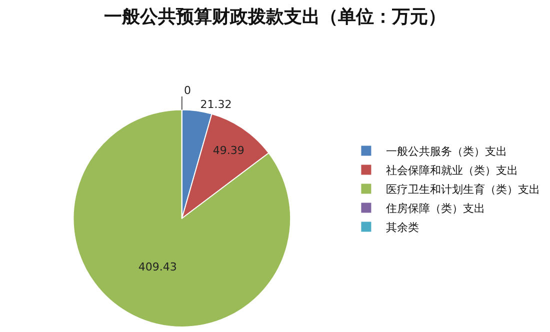  What do you see at coordinates (187, 90) in the screenshot?
I see `text: 0` at bounding box center [187, 90].